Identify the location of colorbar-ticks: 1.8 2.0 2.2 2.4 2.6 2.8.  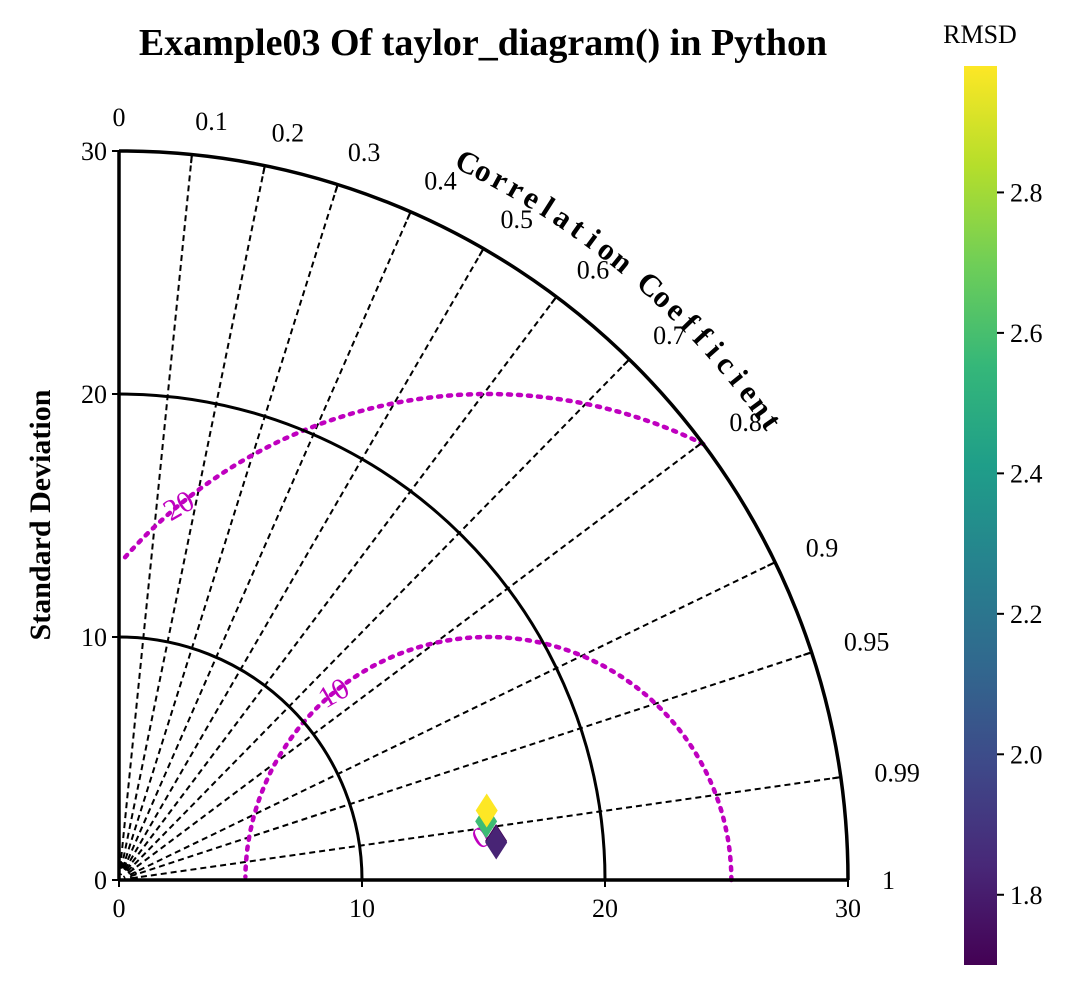
(1020, 544).